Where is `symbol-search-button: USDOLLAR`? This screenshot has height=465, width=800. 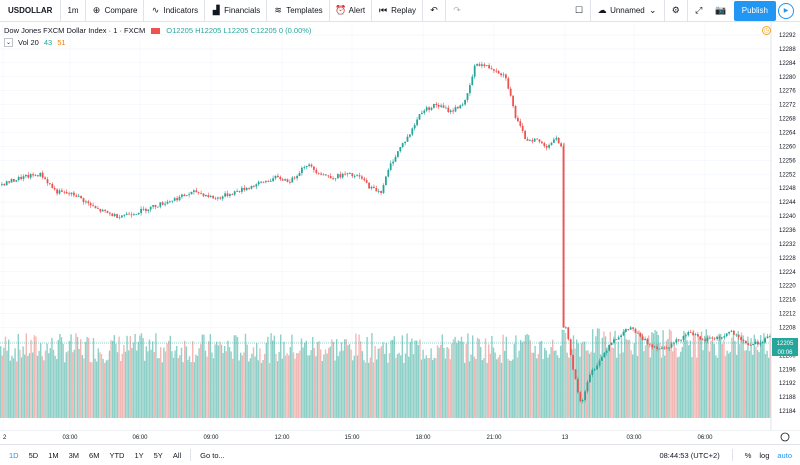 symbol-search-button: USDOLLAR is located at coordinates (31, 11).